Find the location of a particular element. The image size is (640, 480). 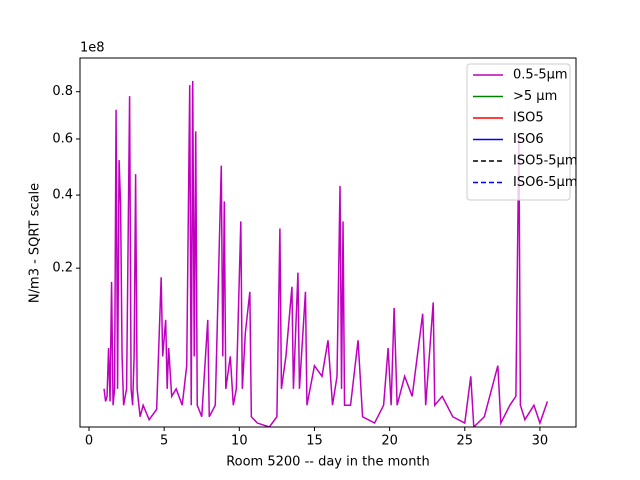

x-tick-label: 30 is located at coordinates (540, 441).